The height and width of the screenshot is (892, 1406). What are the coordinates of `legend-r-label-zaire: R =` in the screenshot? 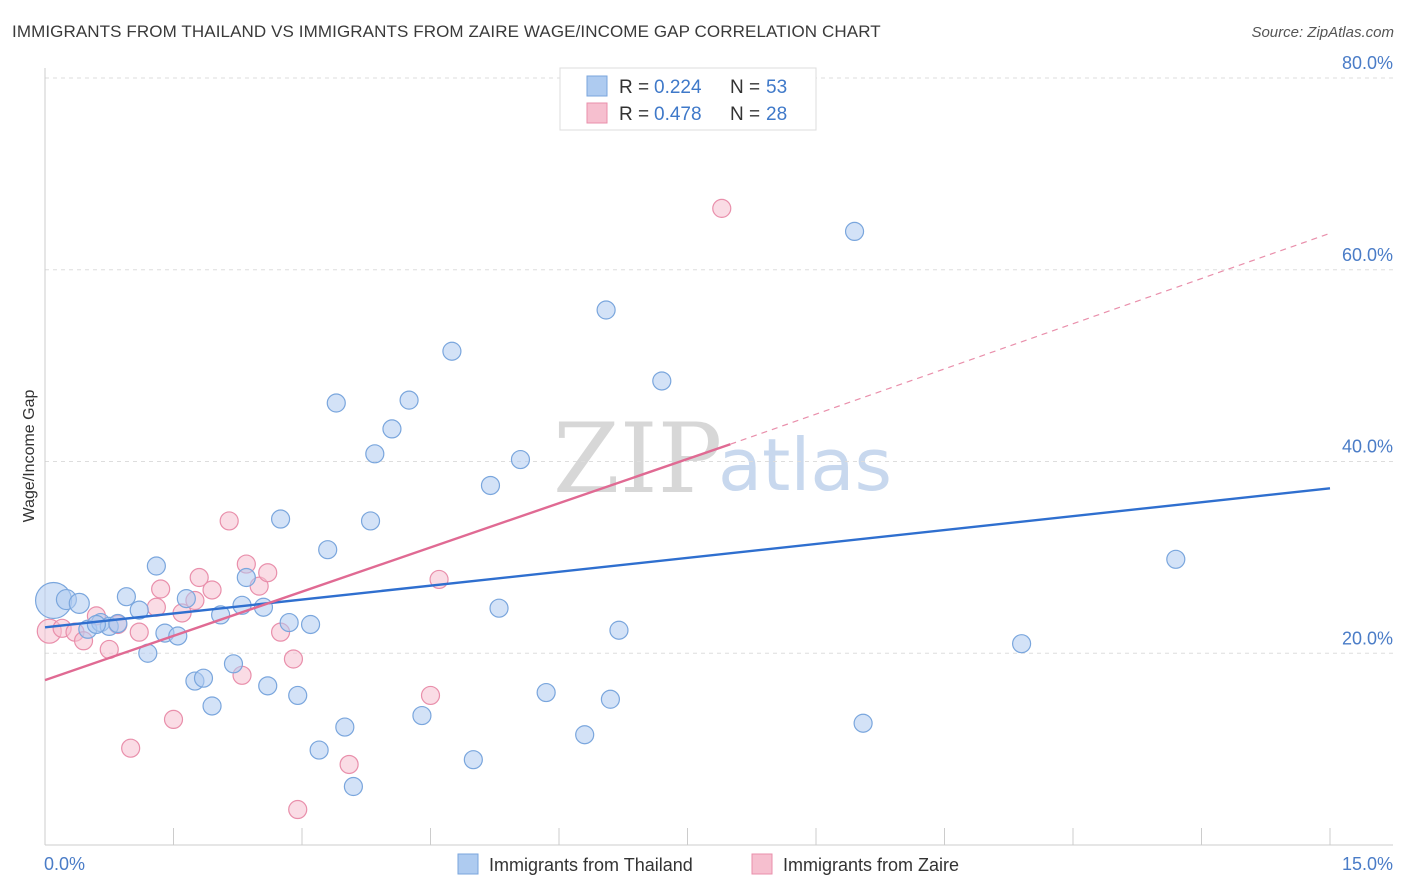 It's located at (634, 114).